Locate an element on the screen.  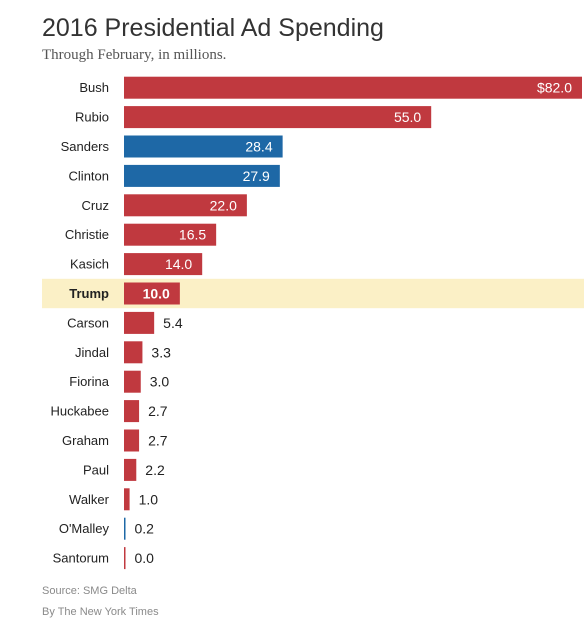
bar-walker is located at coordinates (127, 499).